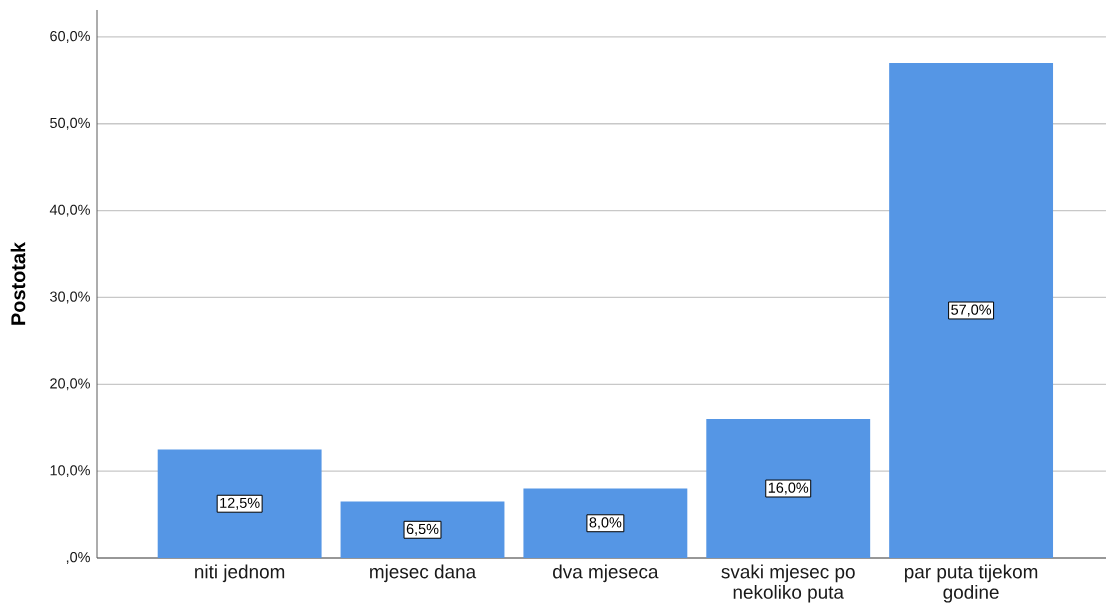  I want to click on y-tick-label: 30,0%, so click(70, 297).